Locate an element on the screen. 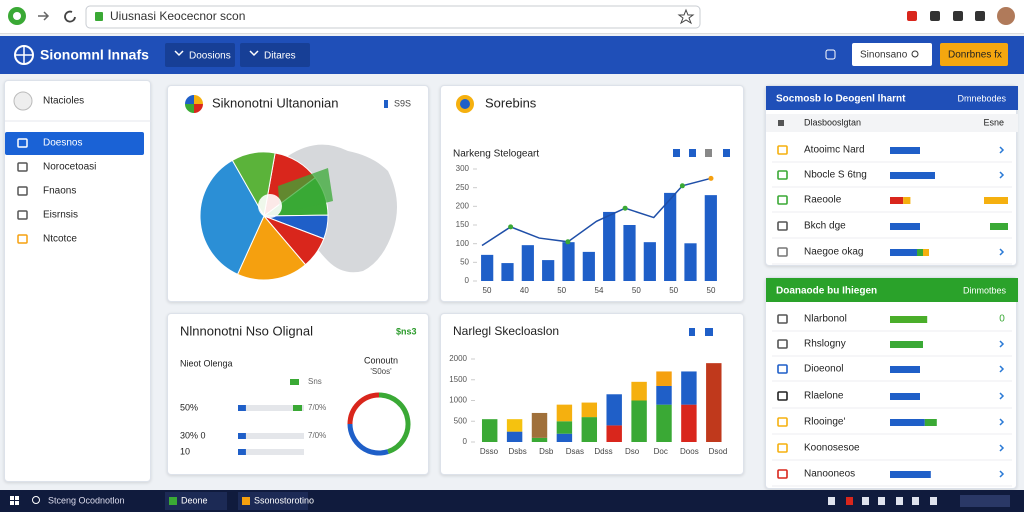 This screenshot has width=1024, height=512. start-button is located at coordinates (14, 500).